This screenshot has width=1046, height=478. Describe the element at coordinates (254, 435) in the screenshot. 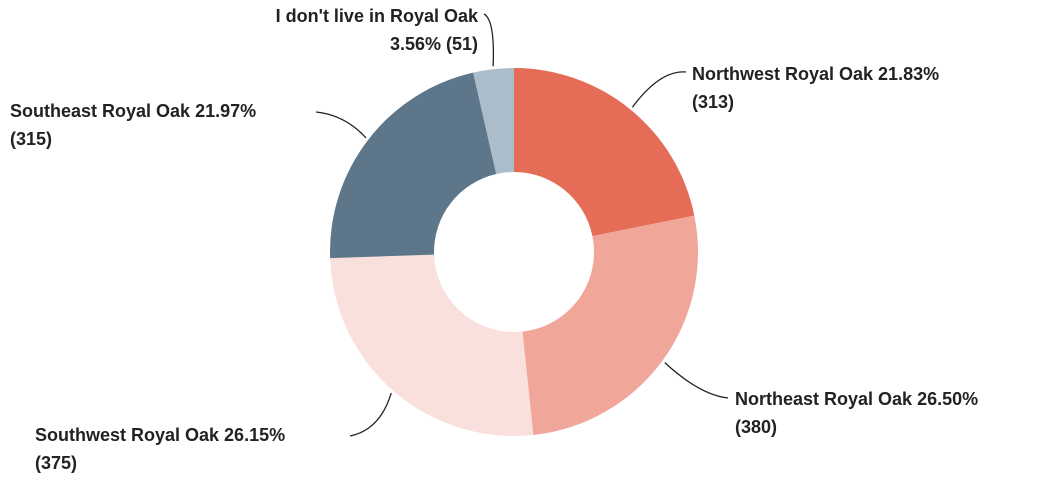

I see `value-label: 26.15%` at that location.